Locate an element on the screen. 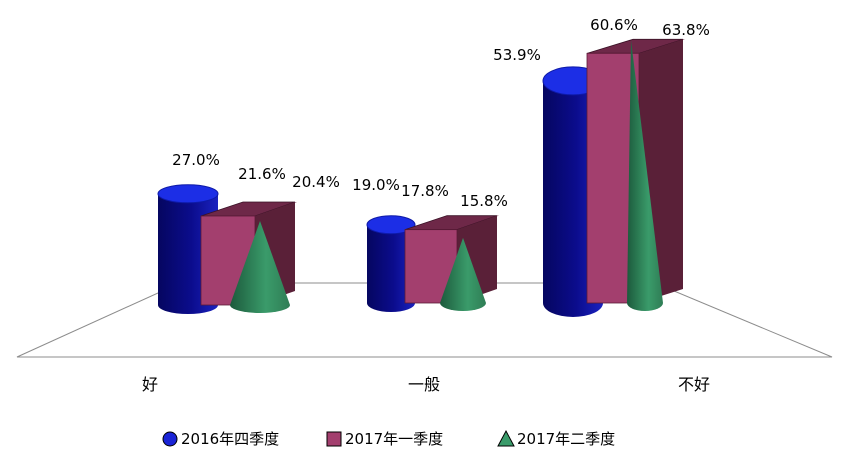 This screenshot has width=848, height=462. legend-item: 2017年二季度 is located at coordinates (556, 438).